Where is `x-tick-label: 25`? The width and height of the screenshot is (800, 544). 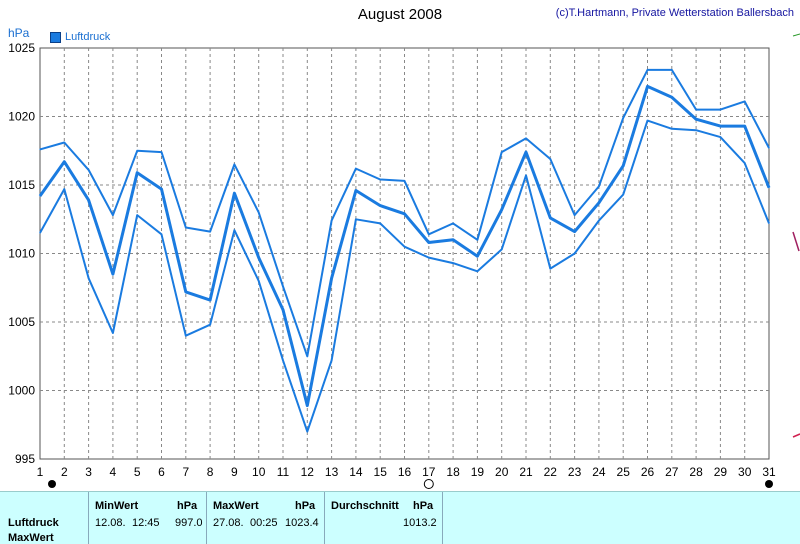 x-tick-label: 25 is located at coordinates (624, 472).